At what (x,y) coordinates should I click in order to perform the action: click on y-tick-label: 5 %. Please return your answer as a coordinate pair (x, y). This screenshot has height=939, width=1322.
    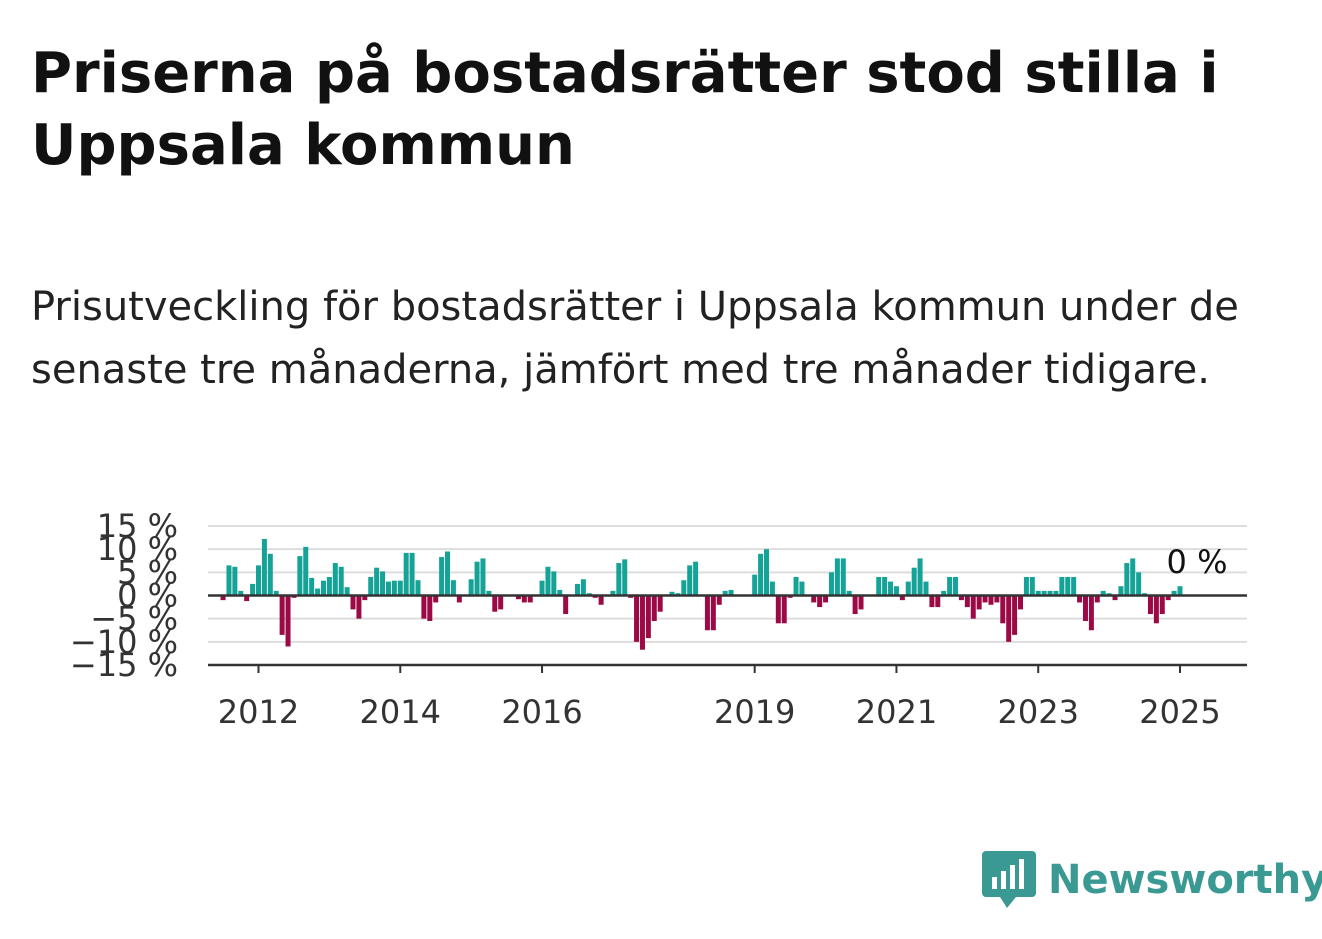
    Looking at the image, I should click on (147, 572).